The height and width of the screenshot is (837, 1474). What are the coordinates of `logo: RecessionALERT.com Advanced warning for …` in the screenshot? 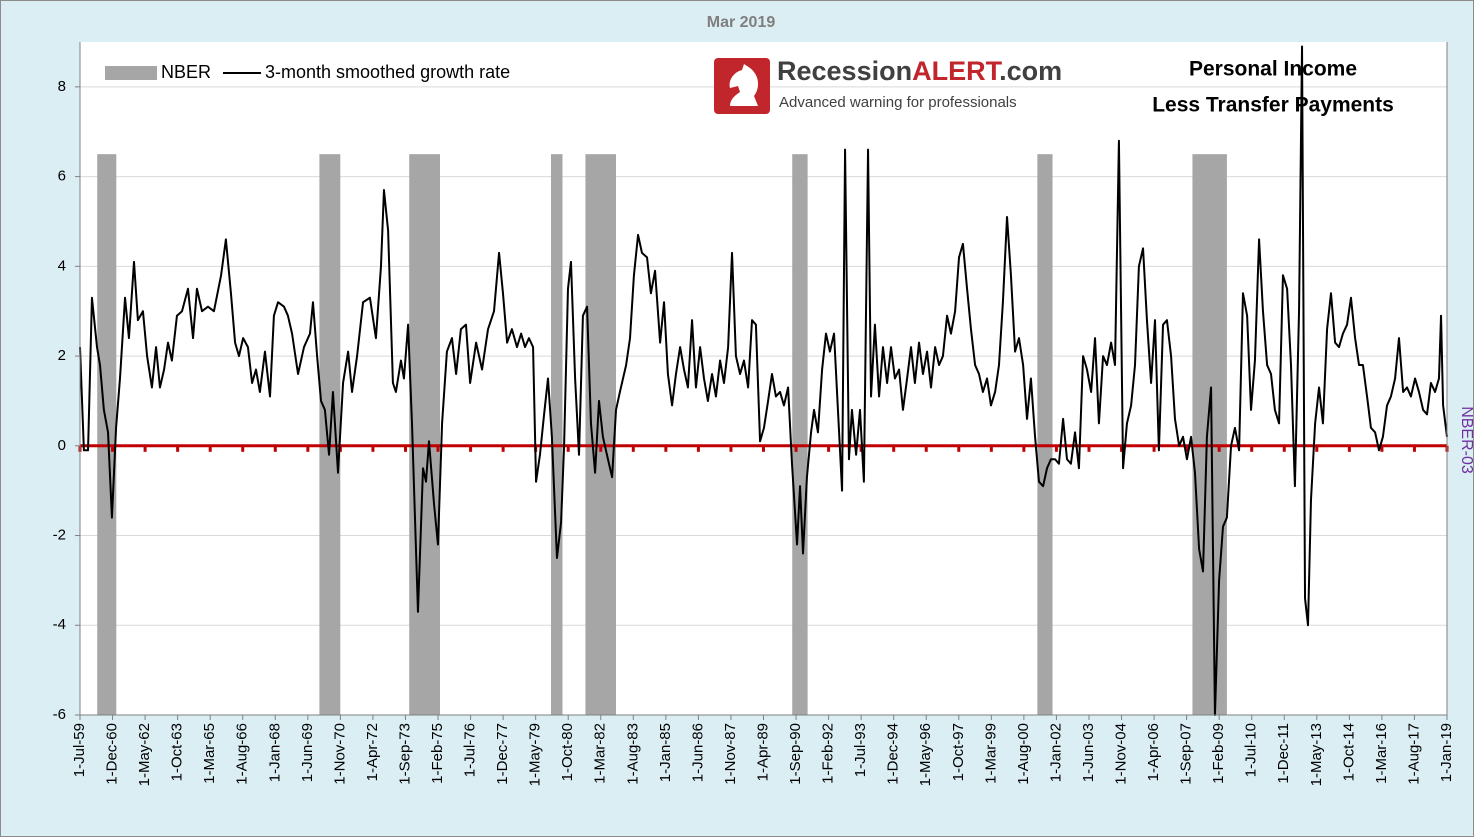 It's located at (888, 85).